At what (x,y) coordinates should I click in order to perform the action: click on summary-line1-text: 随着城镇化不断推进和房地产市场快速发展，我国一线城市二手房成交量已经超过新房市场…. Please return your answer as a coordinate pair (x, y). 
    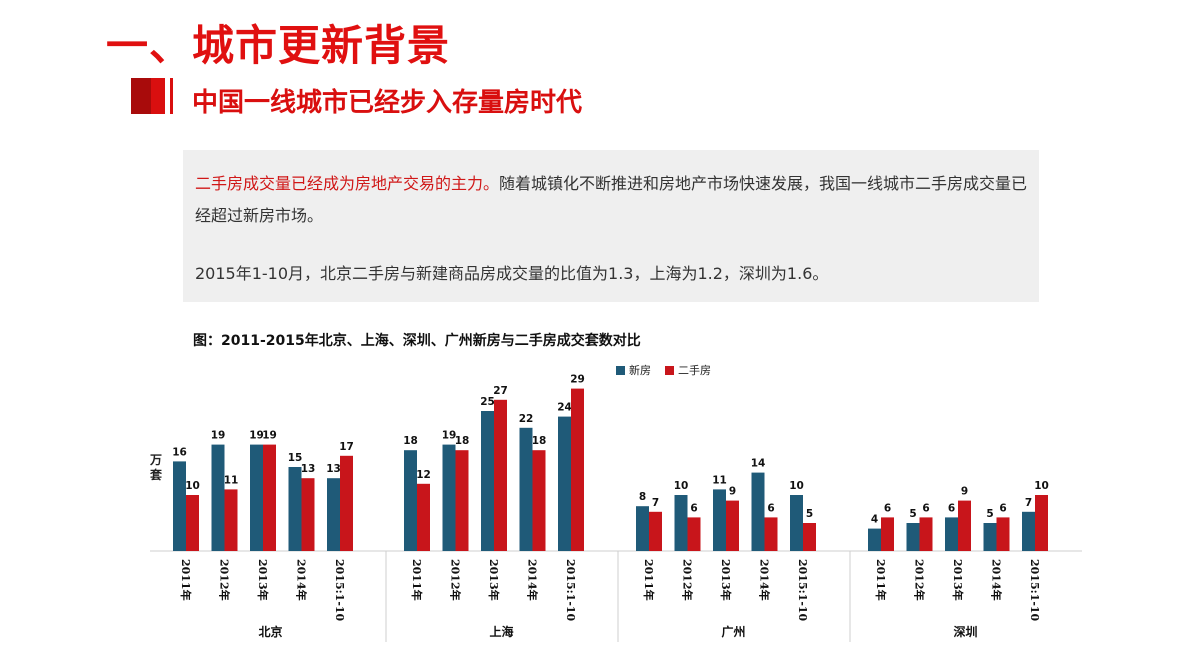
    Looking at the image, I should click on (611, 199).